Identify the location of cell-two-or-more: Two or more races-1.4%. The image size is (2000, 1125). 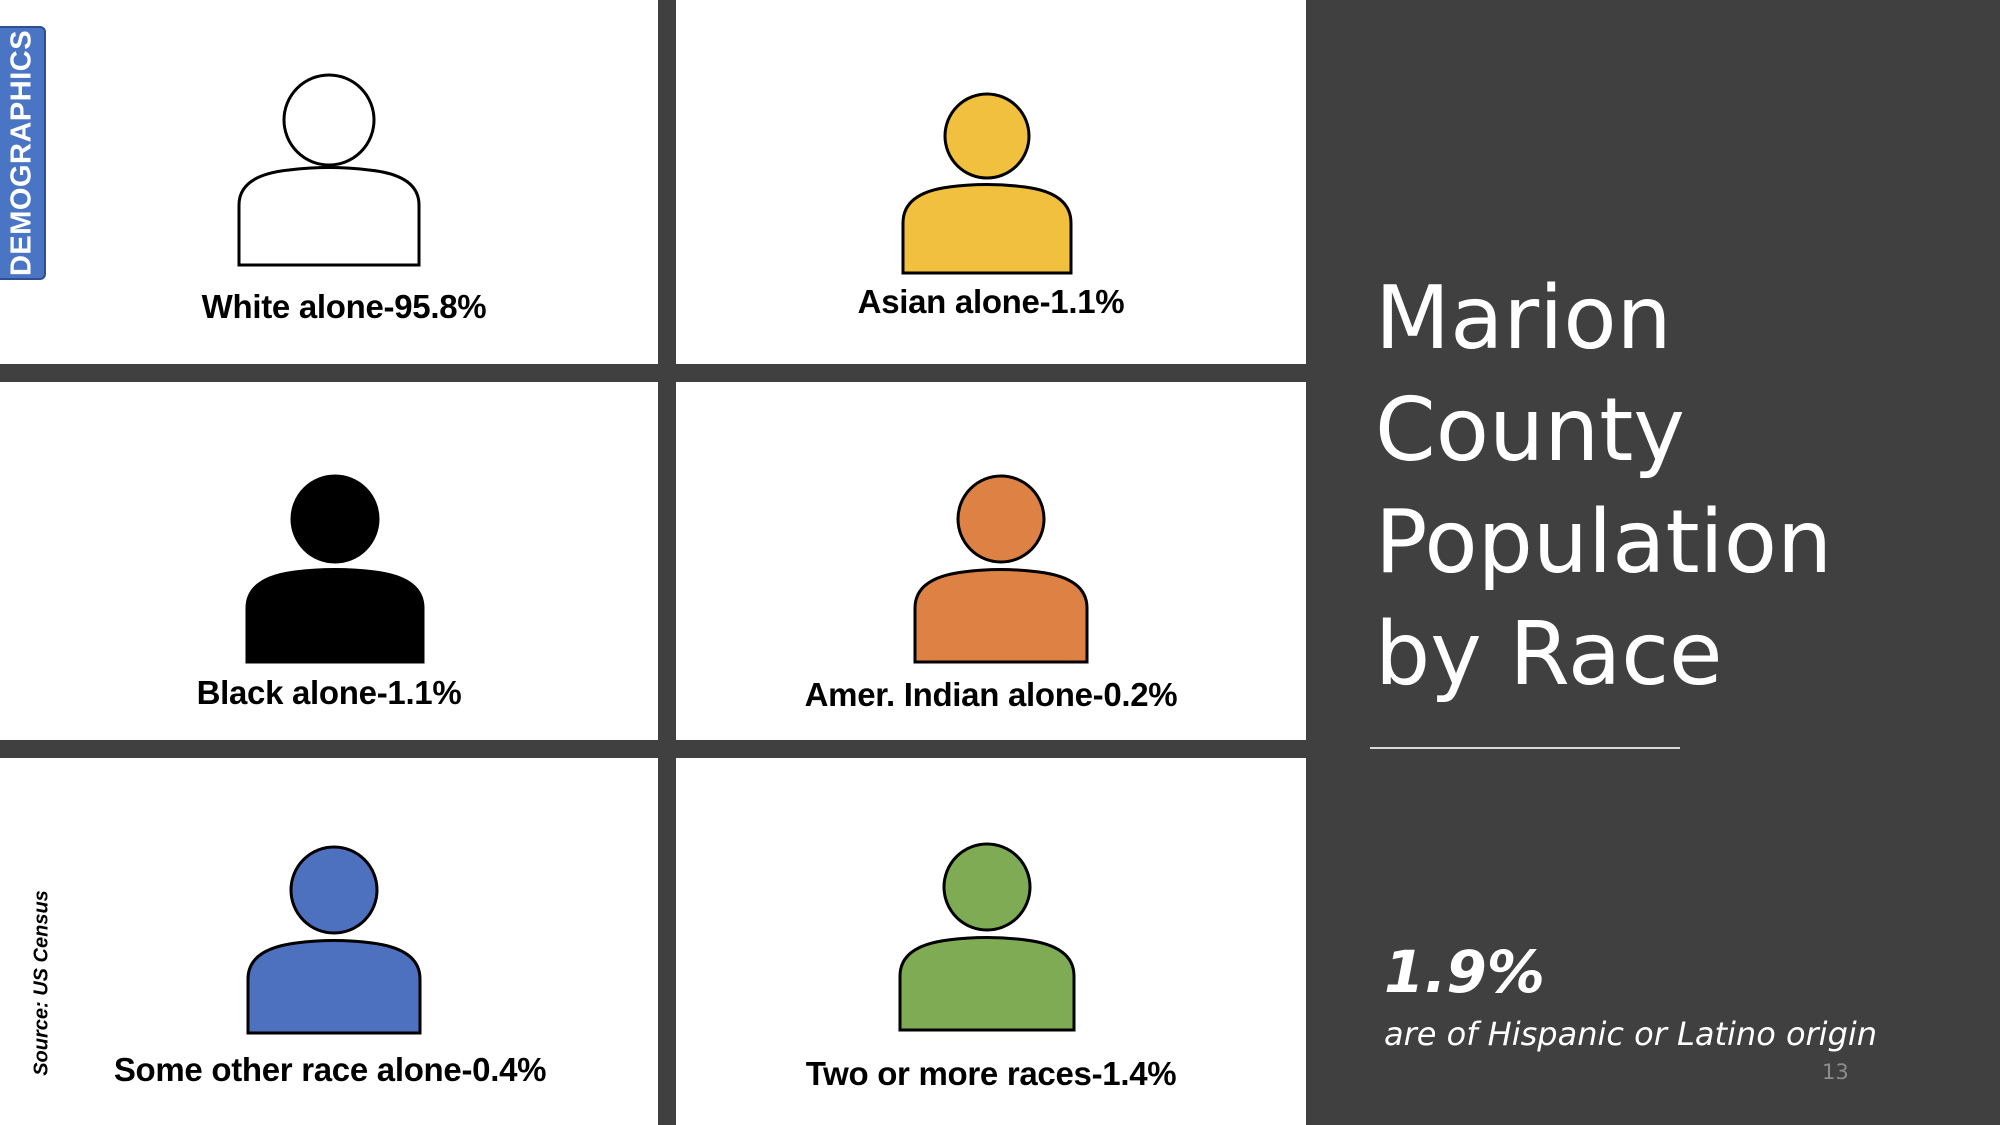
(991, 941).